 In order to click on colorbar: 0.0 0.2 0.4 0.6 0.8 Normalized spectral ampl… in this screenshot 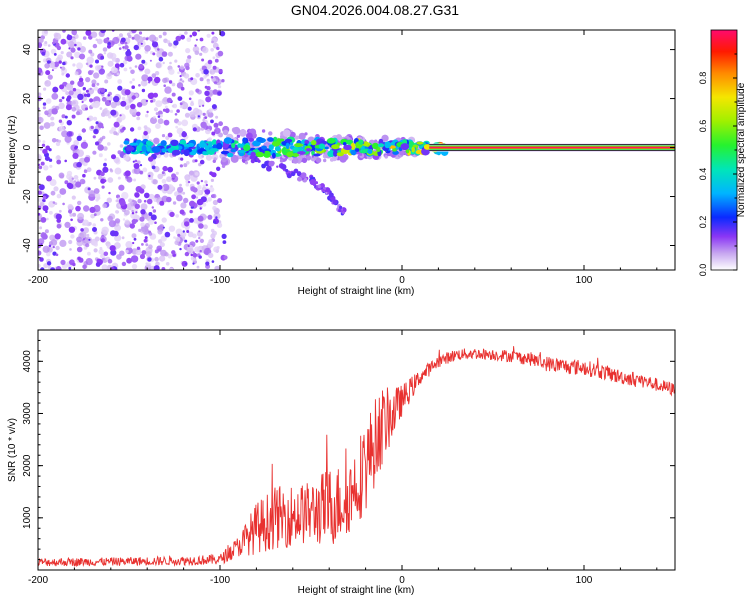, I will do `click(722, 152)`.